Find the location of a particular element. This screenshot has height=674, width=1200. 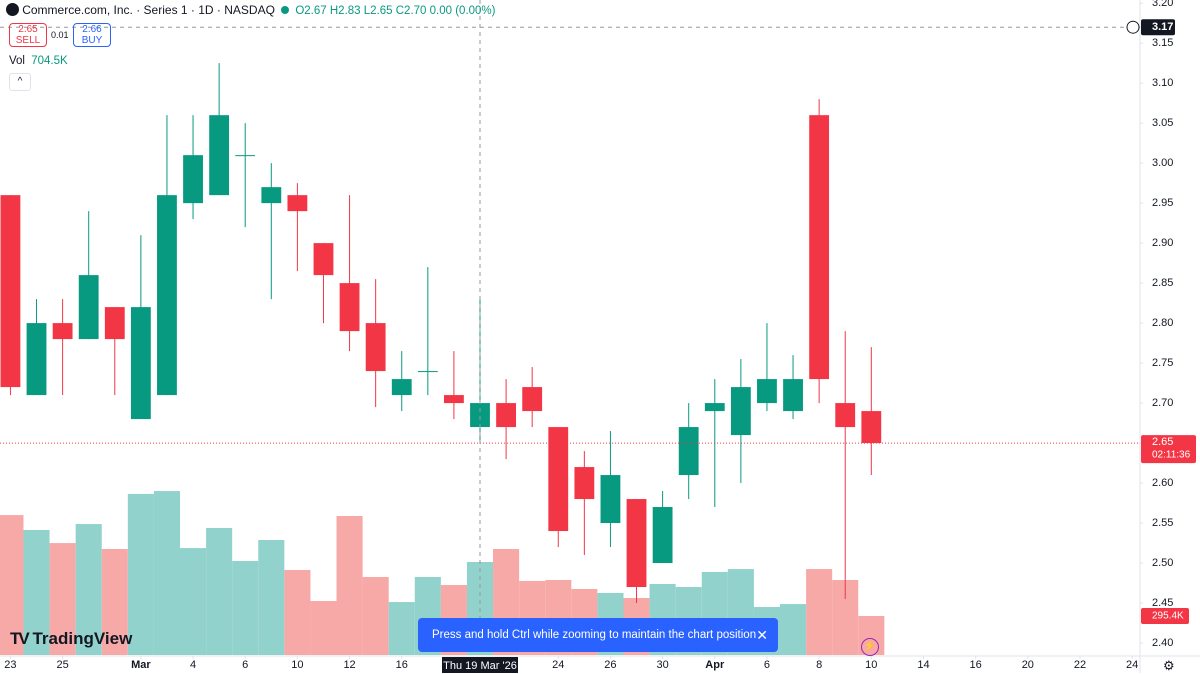

volume-badge-label: 295.4K is located at coordinates (1168, 616).